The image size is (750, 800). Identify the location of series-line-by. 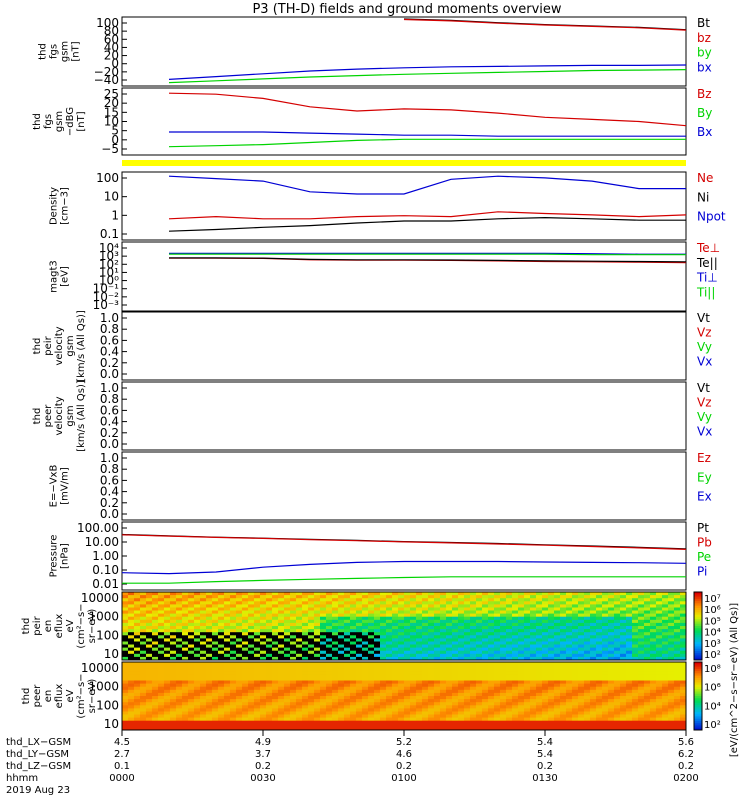
(427, 76).